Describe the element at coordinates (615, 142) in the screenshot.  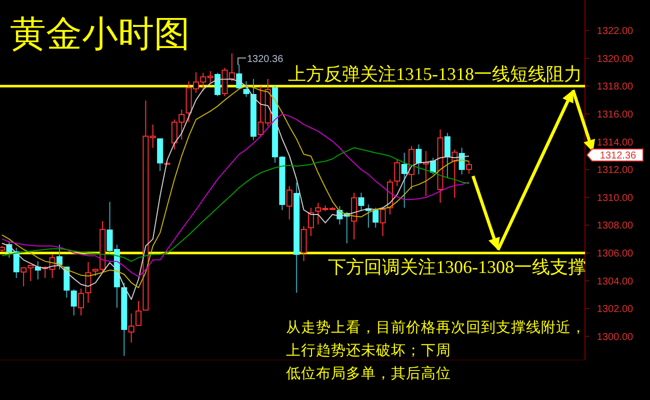
I see `y-tick-label: 1314.00` at that location.